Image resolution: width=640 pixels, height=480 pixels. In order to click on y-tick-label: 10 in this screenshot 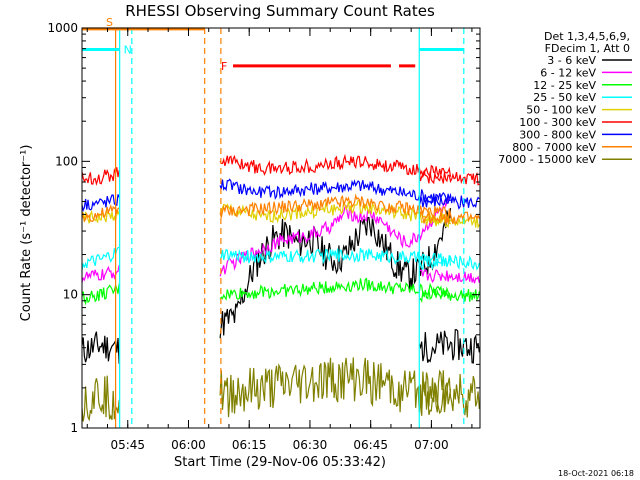, I will do `click(70, 295)`.